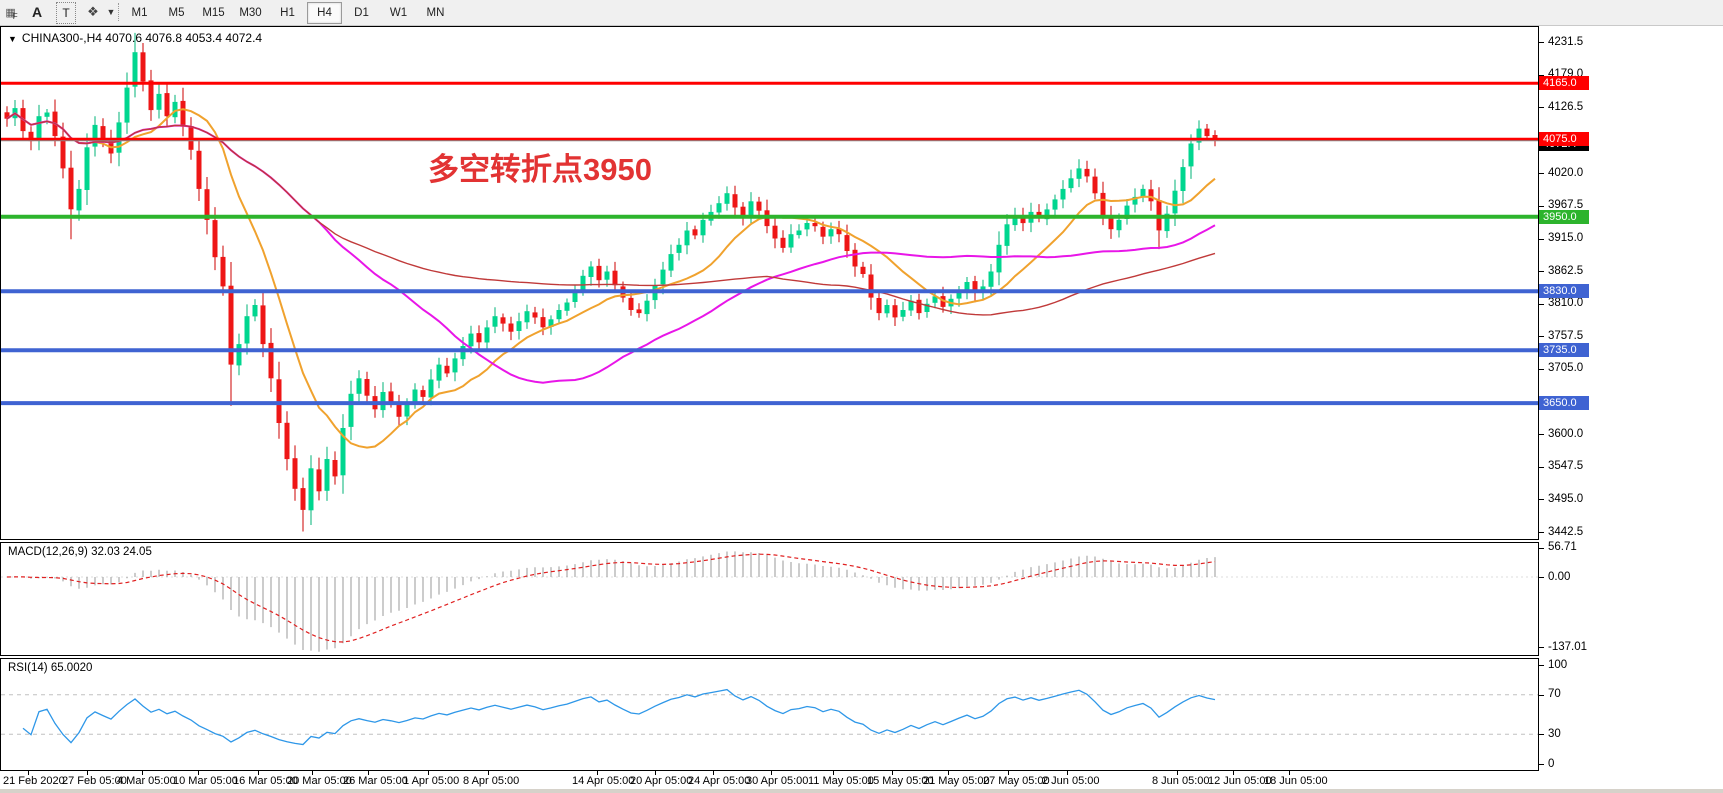 The height and width of the screenshot is (793, 1723). I want to click on date-label: 27 Feb 05:00, so click(94, 781).